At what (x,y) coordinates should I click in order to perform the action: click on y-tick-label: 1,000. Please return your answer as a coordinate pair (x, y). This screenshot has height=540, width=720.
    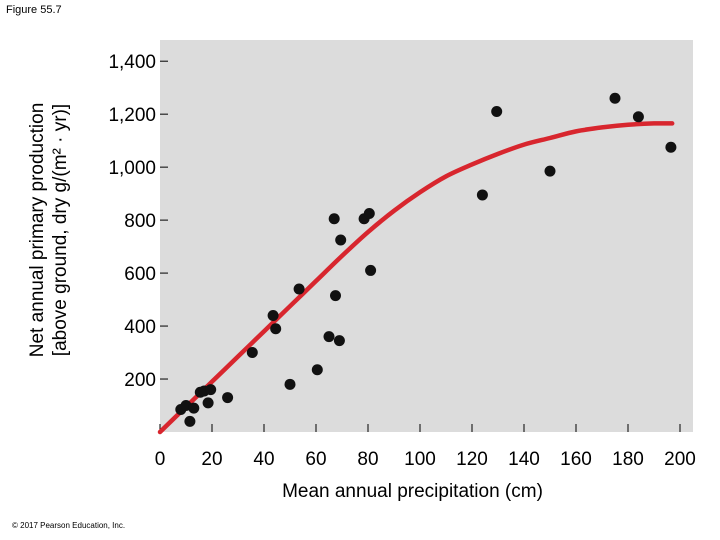
    Looking at the image, I should click on (132, 168).